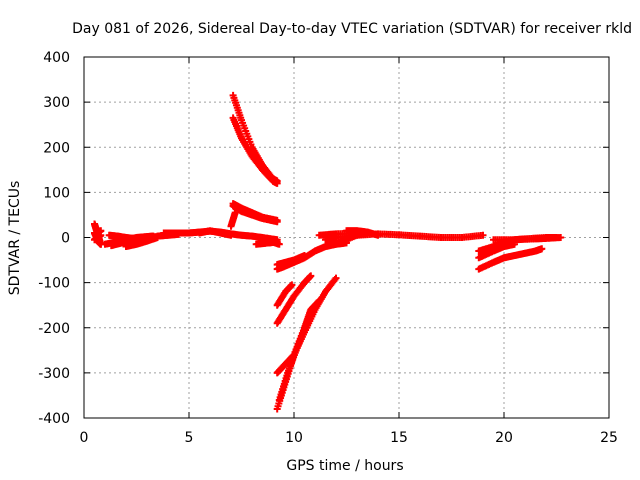  I want to click on x-tick-label: 10, so click(294, 438).